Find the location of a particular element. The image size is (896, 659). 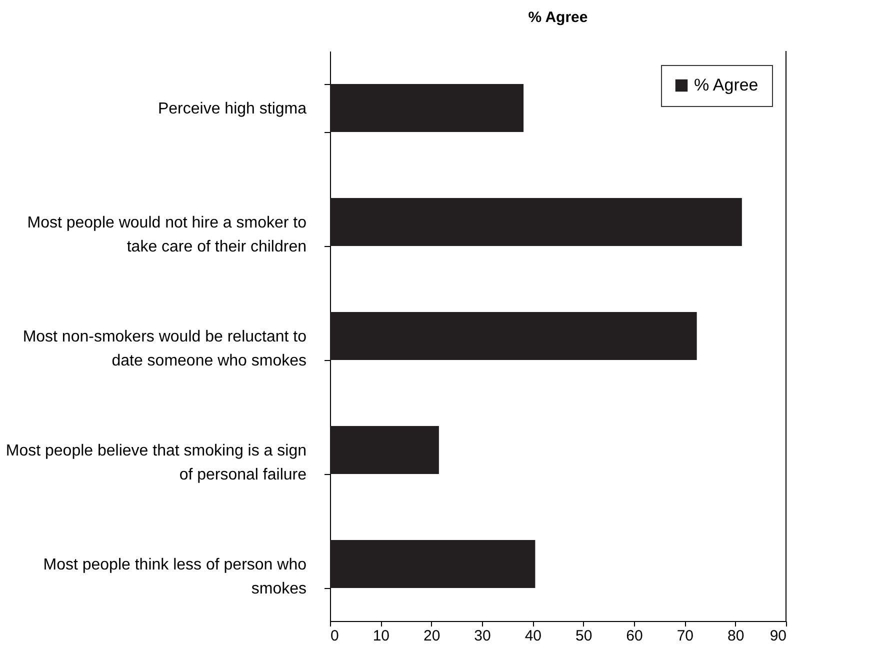

x-tick-label: 40 is located at coordinates (533, 636).